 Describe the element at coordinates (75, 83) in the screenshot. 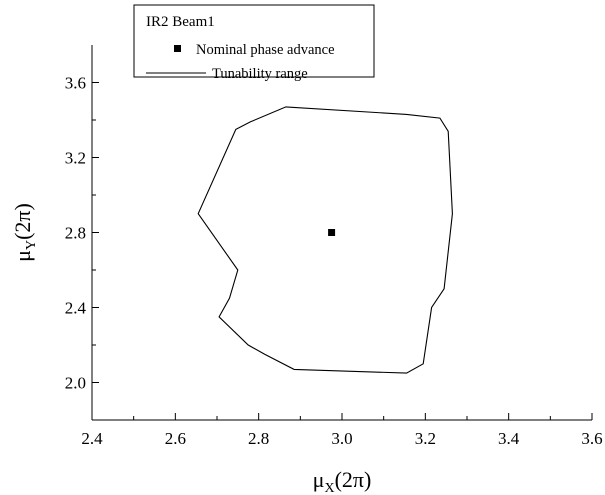

I see `y-tick-label: 3.6` at that location.